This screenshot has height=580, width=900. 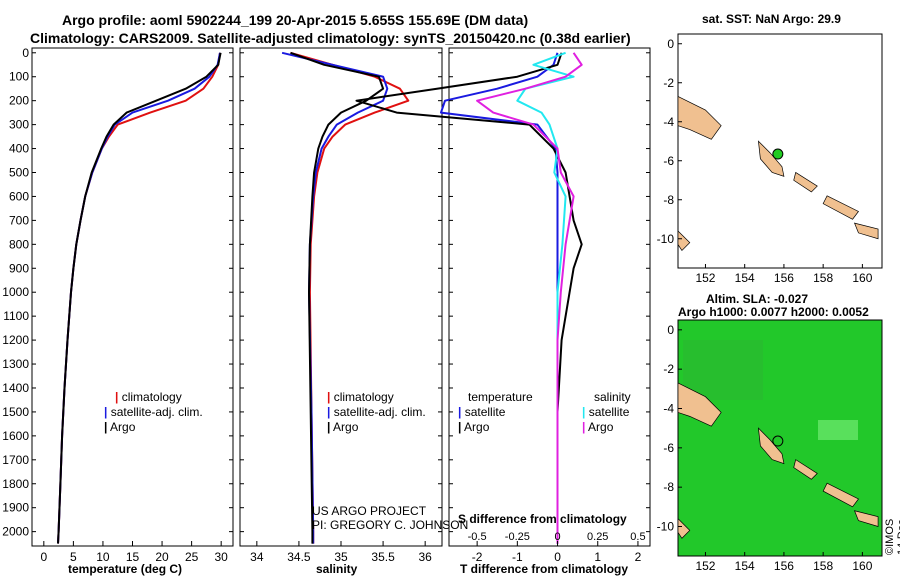 What do you see at coordinates (15, 388) in the screenshot?
I see `ytick-label: 1400` at bounding box center [15, 388].